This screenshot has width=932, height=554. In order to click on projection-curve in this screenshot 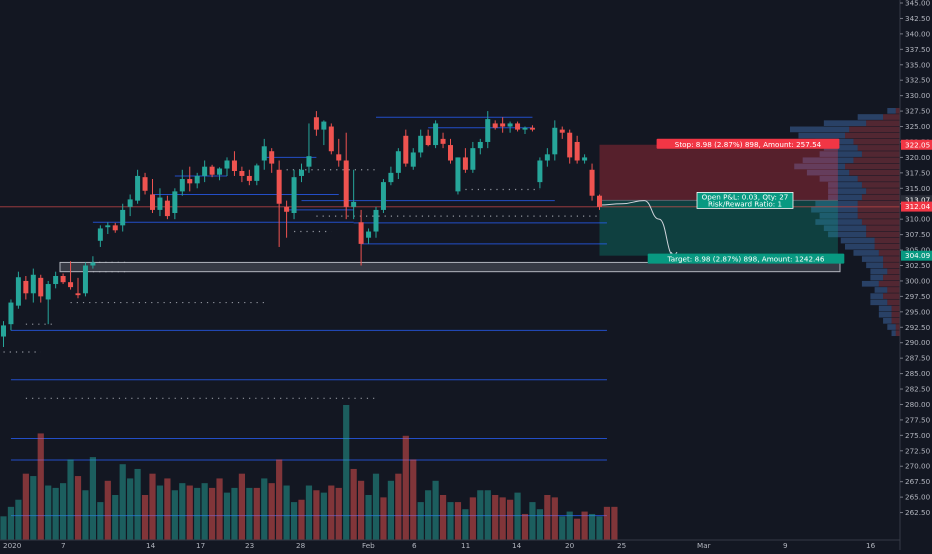, I will do `click(637, 228)`.